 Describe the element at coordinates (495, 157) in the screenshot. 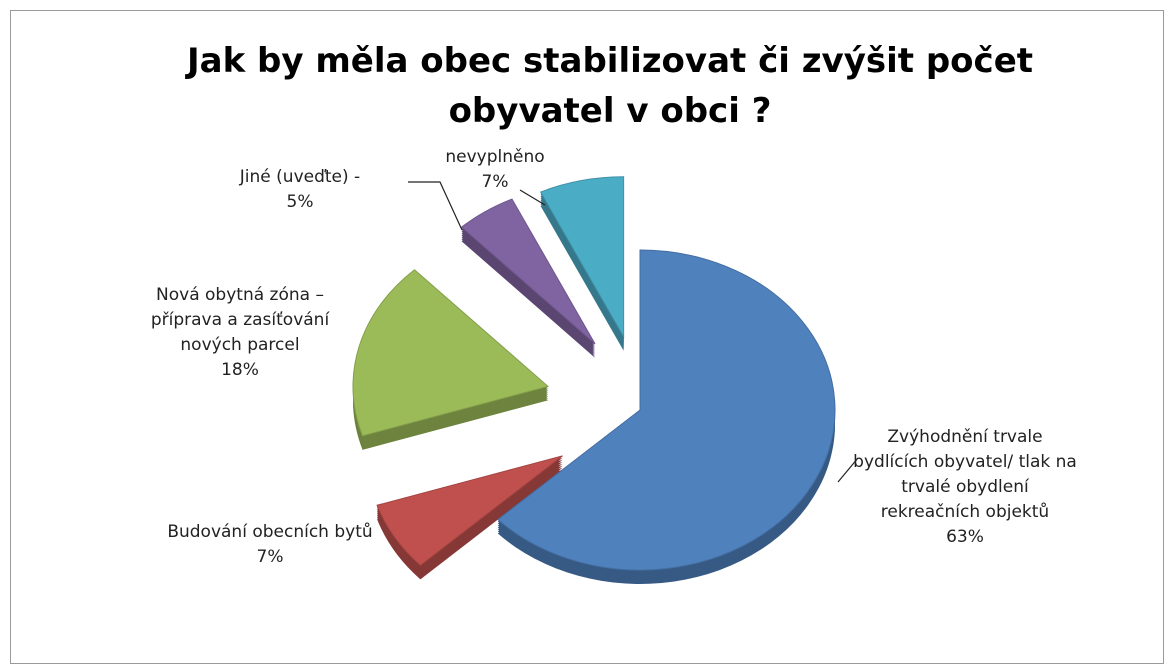

I see `category-label: nevyplněno` at that location.